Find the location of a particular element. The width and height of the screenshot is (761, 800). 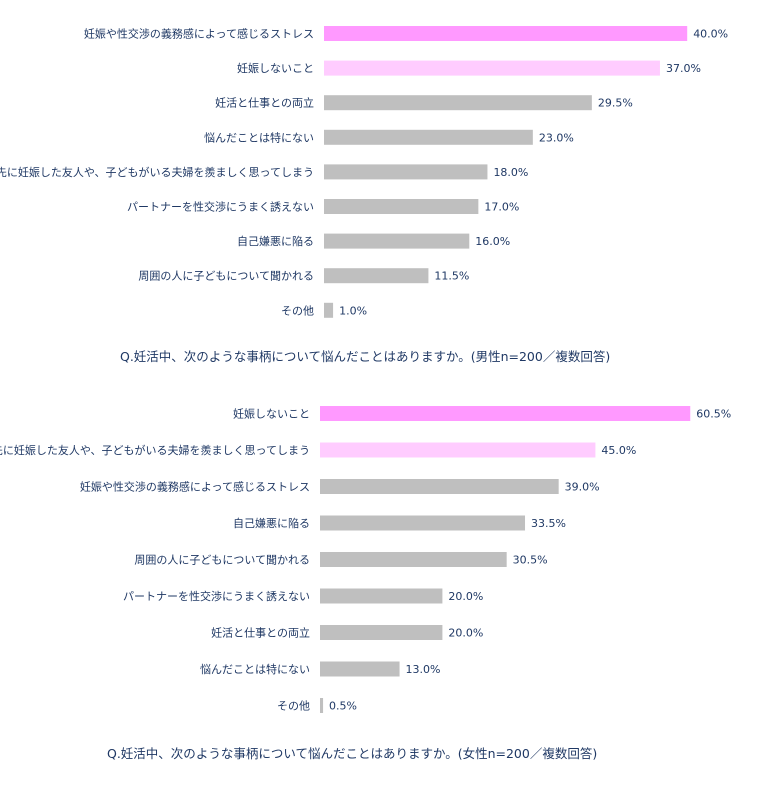

value-label-female-0: 60.5% is located at coordinates (713, 414).